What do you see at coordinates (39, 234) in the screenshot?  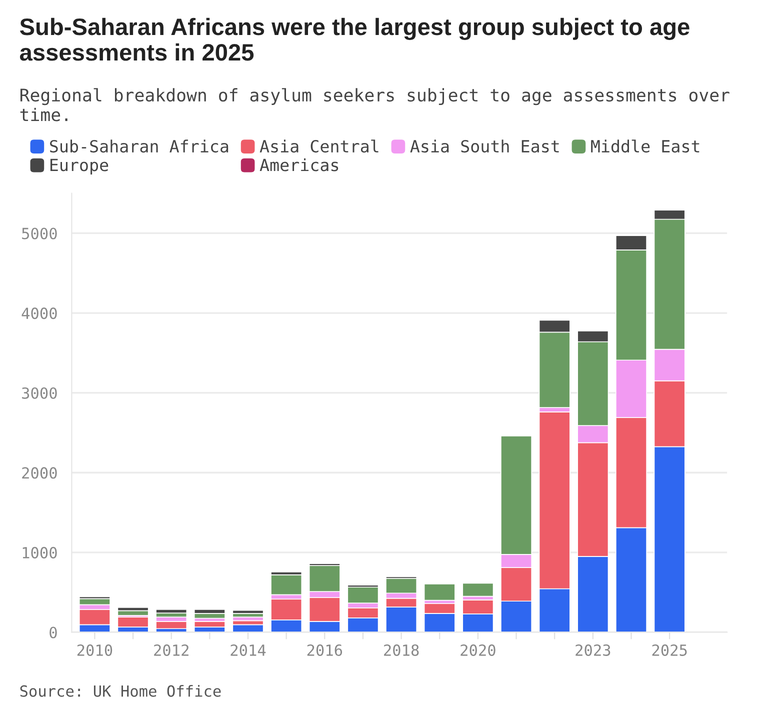 I see `y-tick-label: 5000` at bounding box center [39, 234].